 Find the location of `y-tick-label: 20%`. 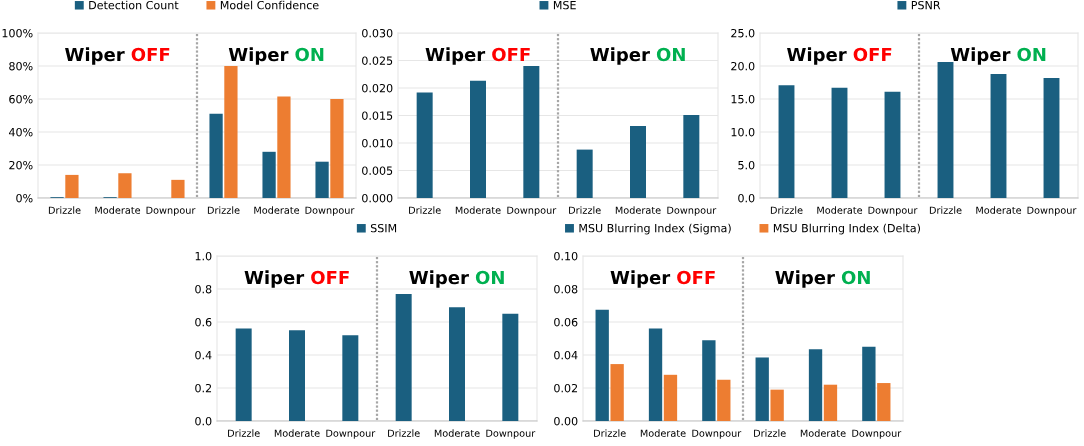

y-tick-label: 20% is located at coordinates (21, 165).